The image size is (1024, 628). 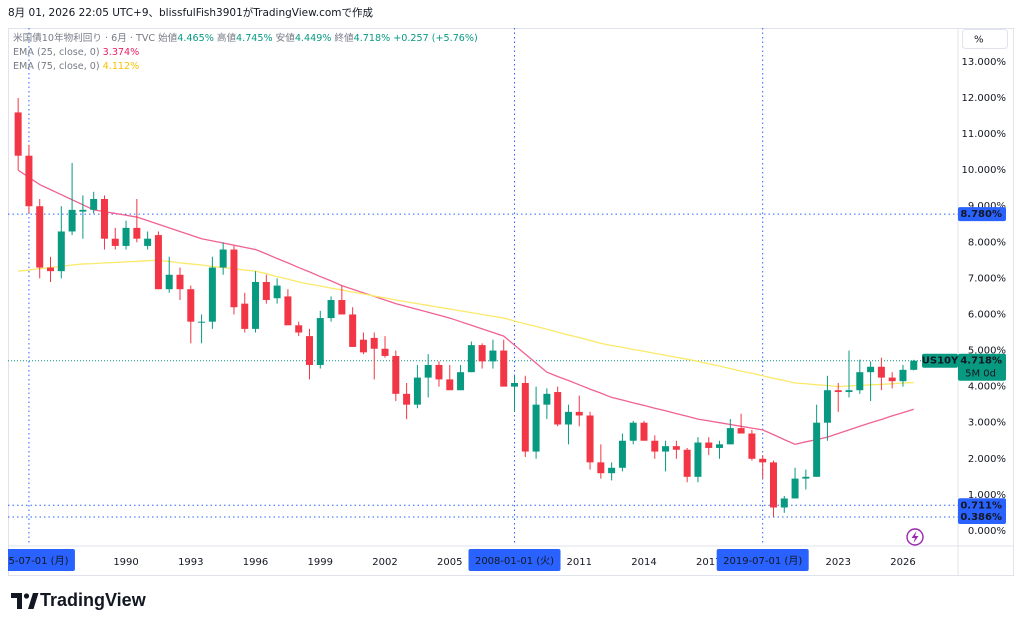 I want to click on y-tick-label: 4.000%, so click(x=987, y=387).